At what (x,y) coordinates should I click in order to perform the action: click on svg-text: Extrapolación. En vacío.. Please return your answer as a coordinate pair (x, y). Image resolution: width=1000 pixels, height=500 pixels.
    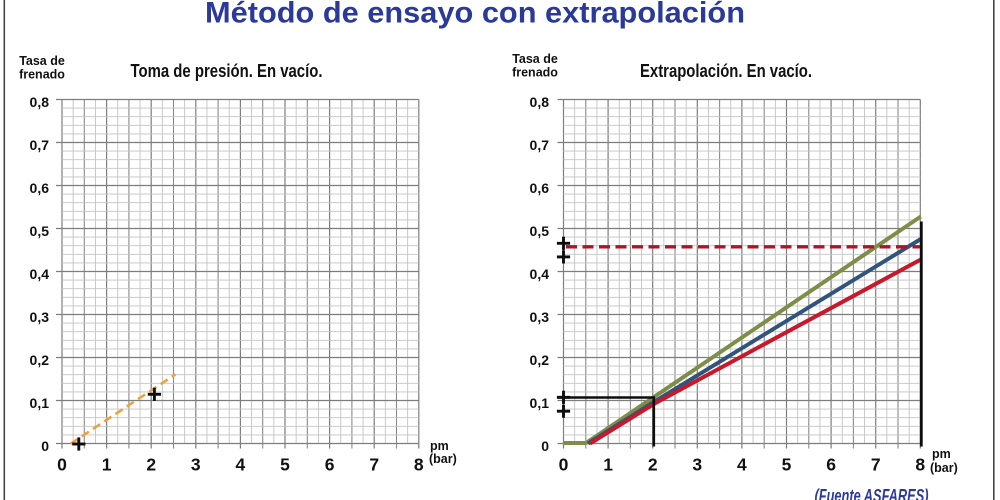
    Looking at the image, I should click on (726, 71).